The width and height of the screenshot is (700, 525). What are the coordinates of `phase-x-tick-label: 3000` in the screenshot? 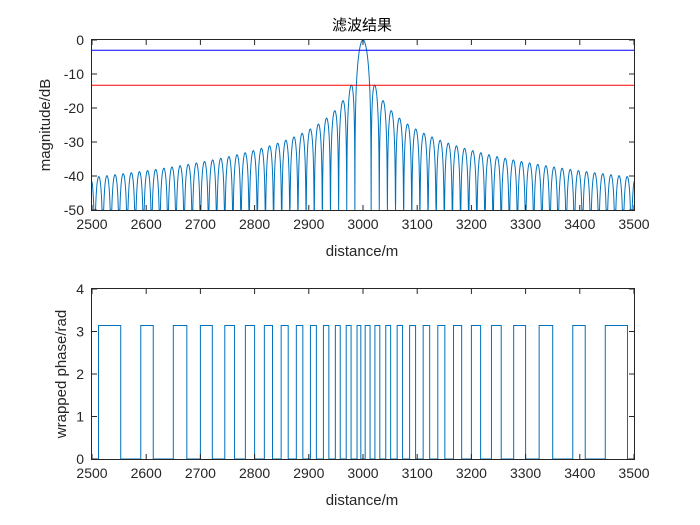 It's located at (362, 473).